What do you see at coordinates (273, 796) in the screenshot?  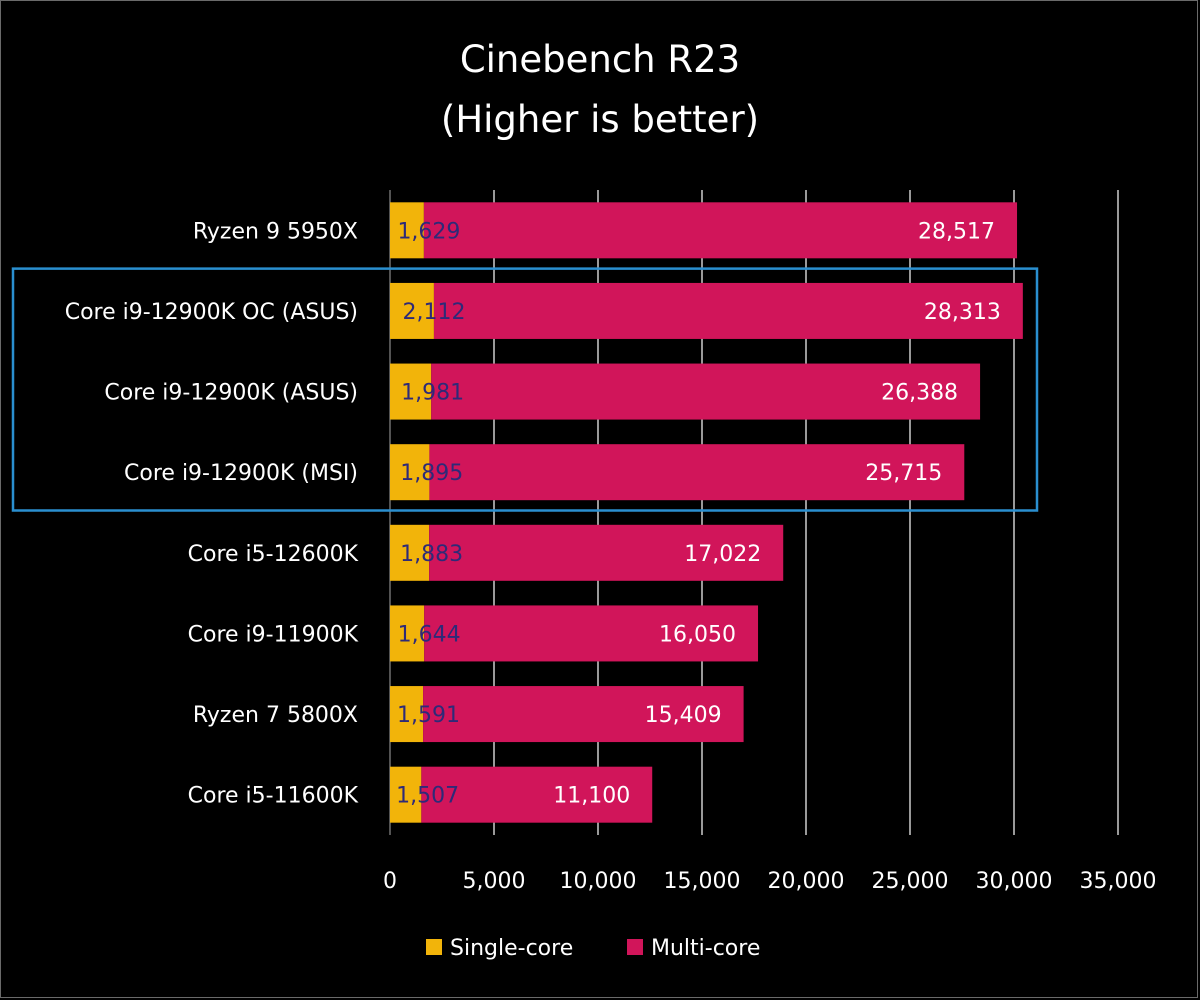 I see `category-label: Core i5-11600K` at bounding box center [273, 796].